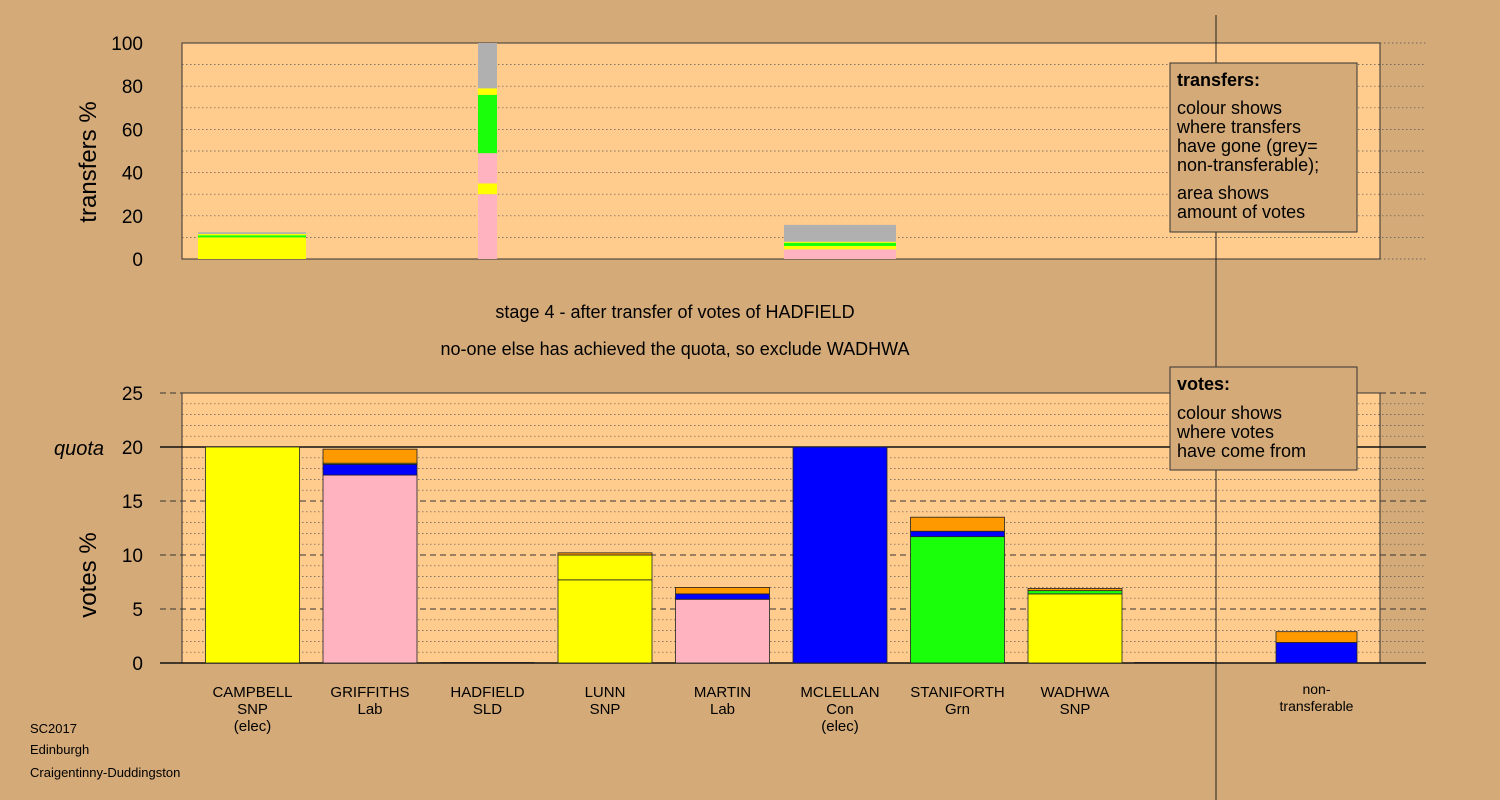 The height and width of the screenshot is (800, 1500). I want to click on vote-bar-campbell, so click(252, 555).